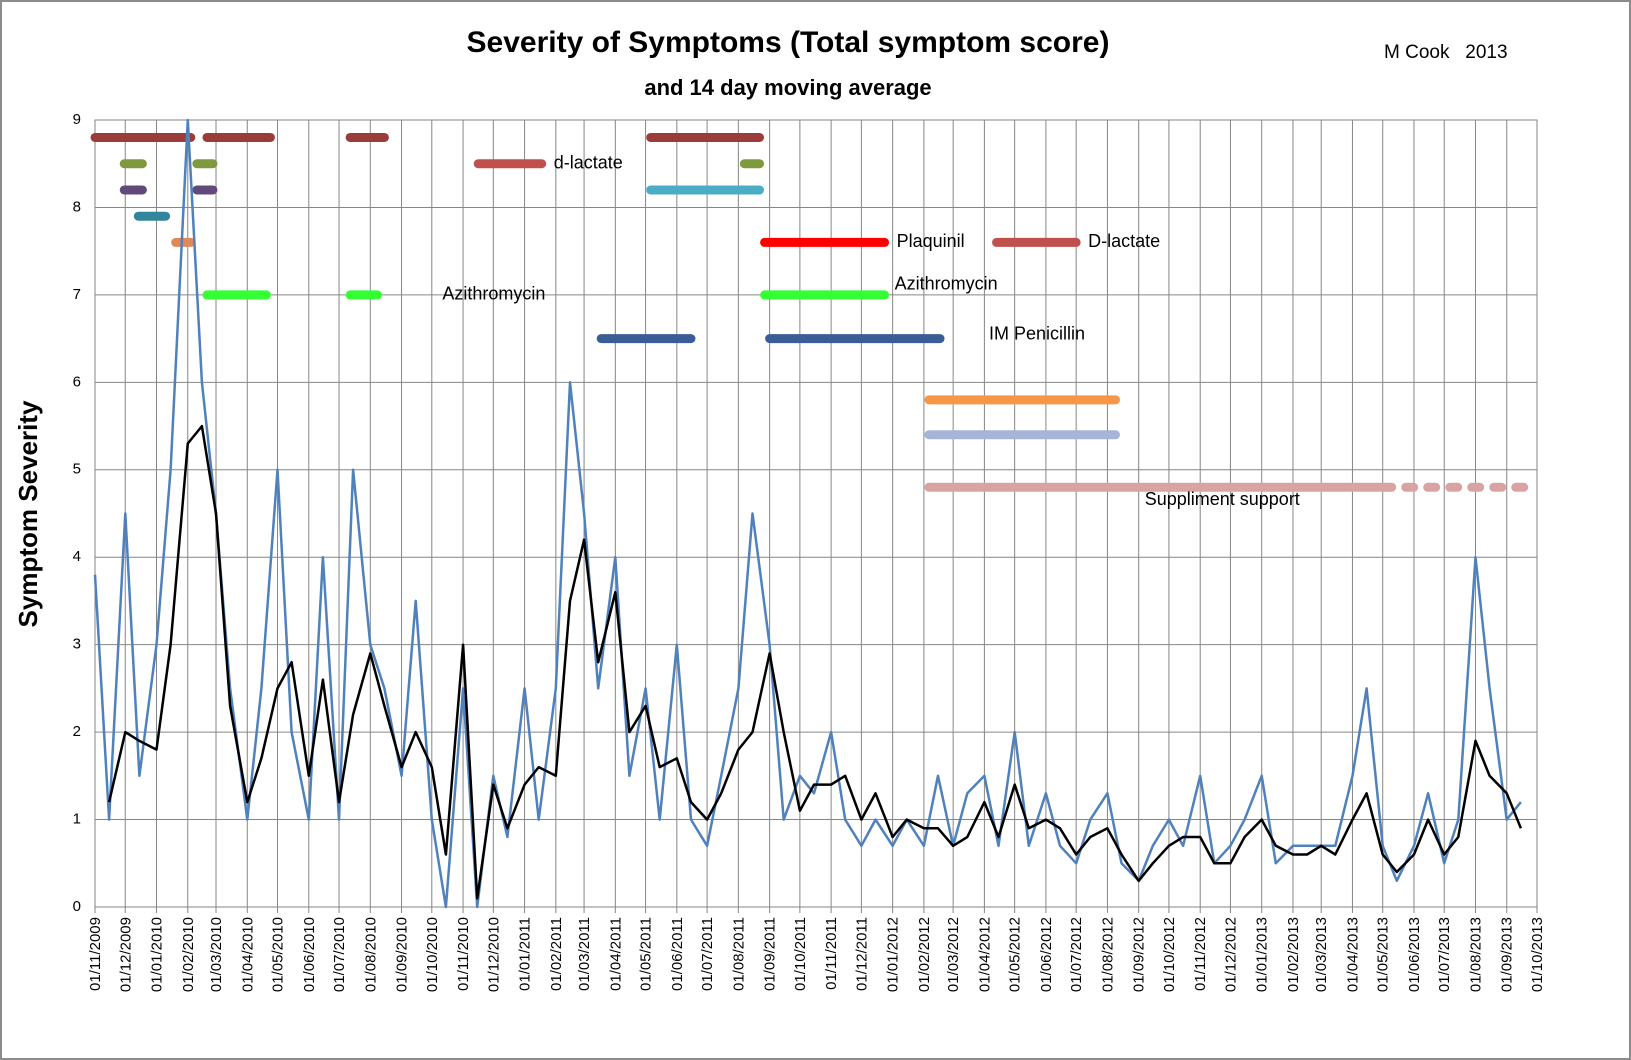 Image resolution: width=1631 pixels, height=1060 pixels. Describe the element at coordinates (216, 954) in the screenshot. I see `x-tick-label: 01/03/2010` at that location.